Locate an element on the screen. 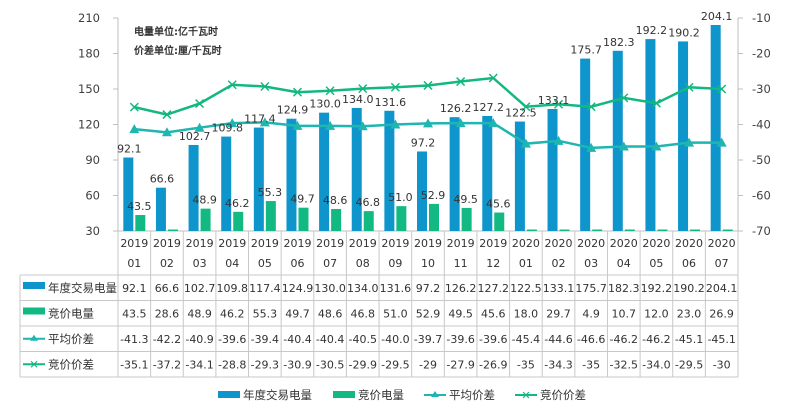  table-cell: 52.9 is located at coordinates (428, 313).